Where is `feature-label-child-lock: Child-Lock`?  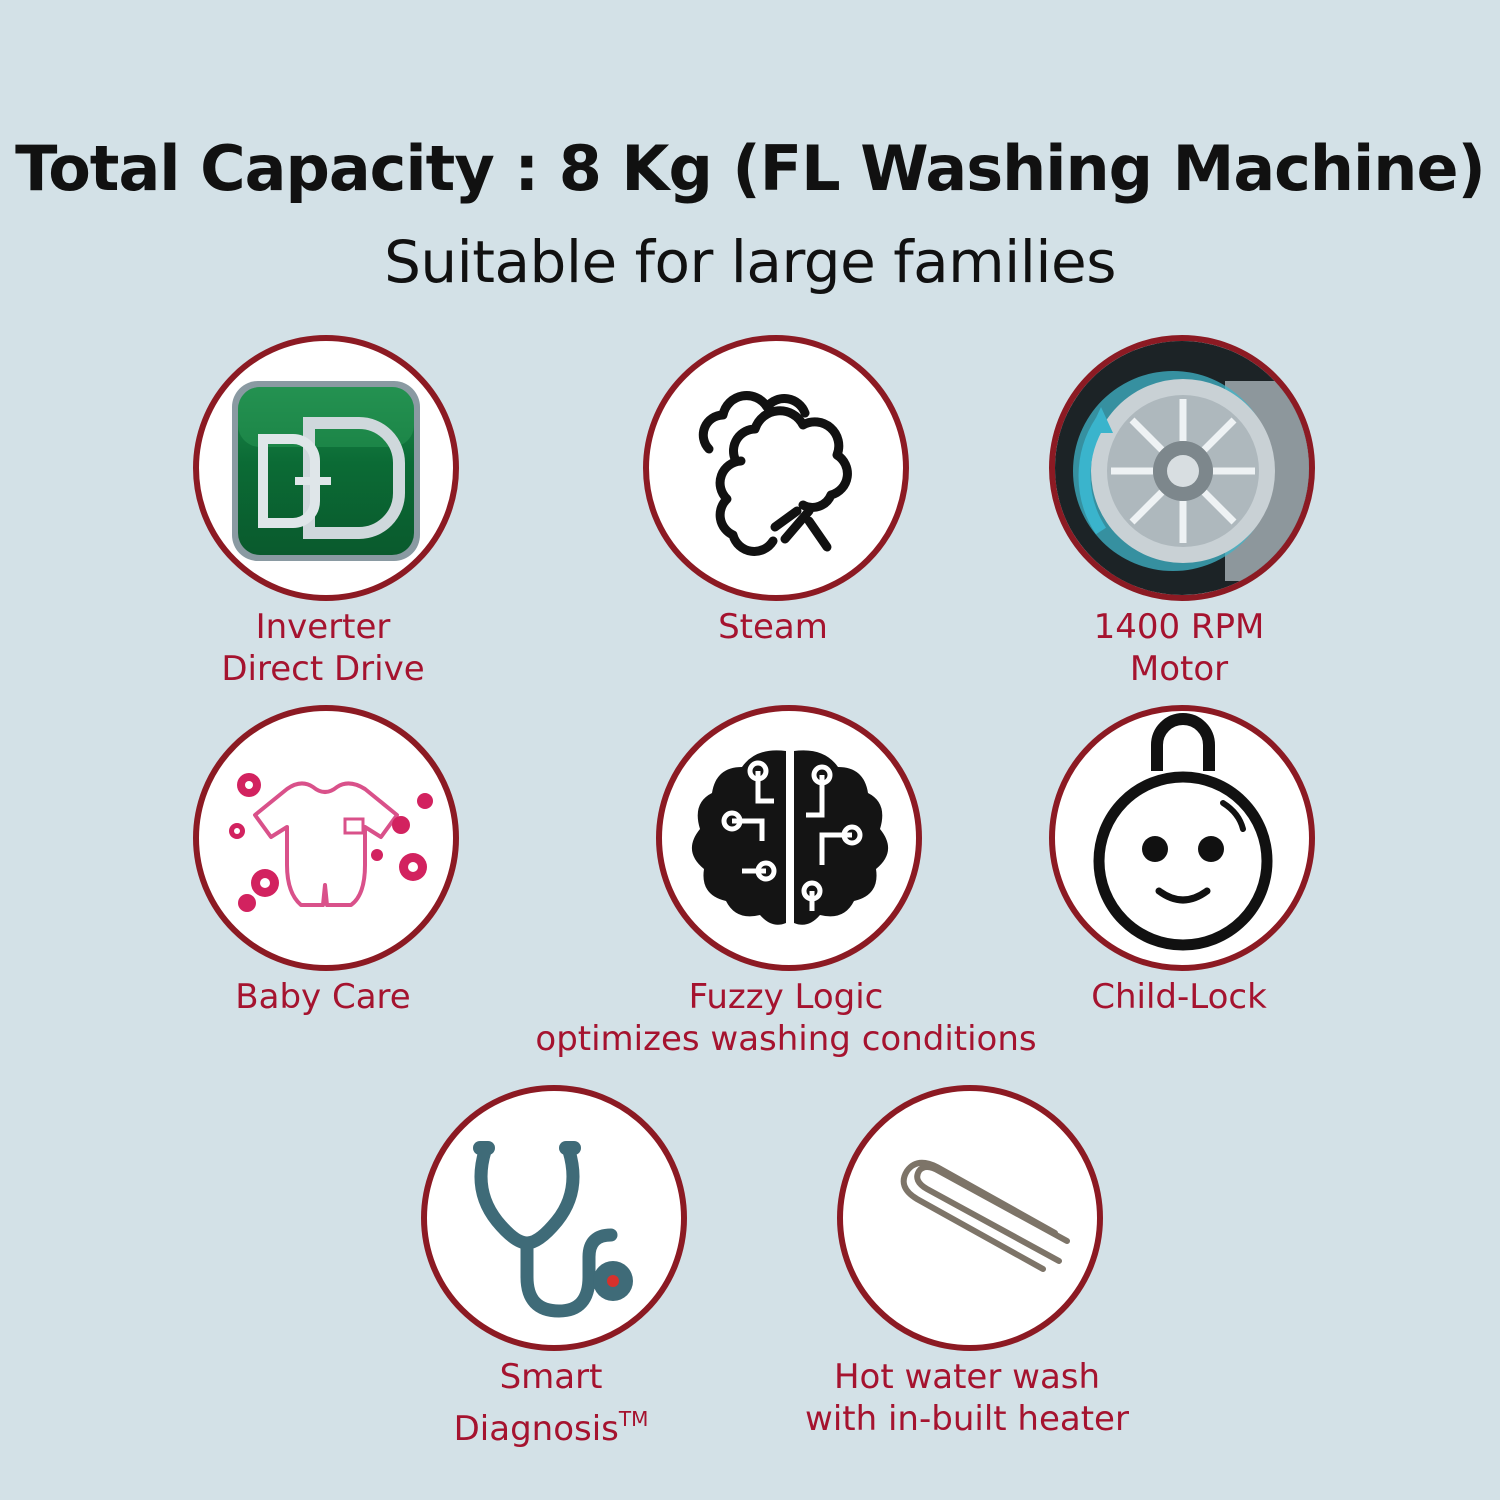 feature-label-child-lock: Child-Lock is located at coordinates (1179, 997).